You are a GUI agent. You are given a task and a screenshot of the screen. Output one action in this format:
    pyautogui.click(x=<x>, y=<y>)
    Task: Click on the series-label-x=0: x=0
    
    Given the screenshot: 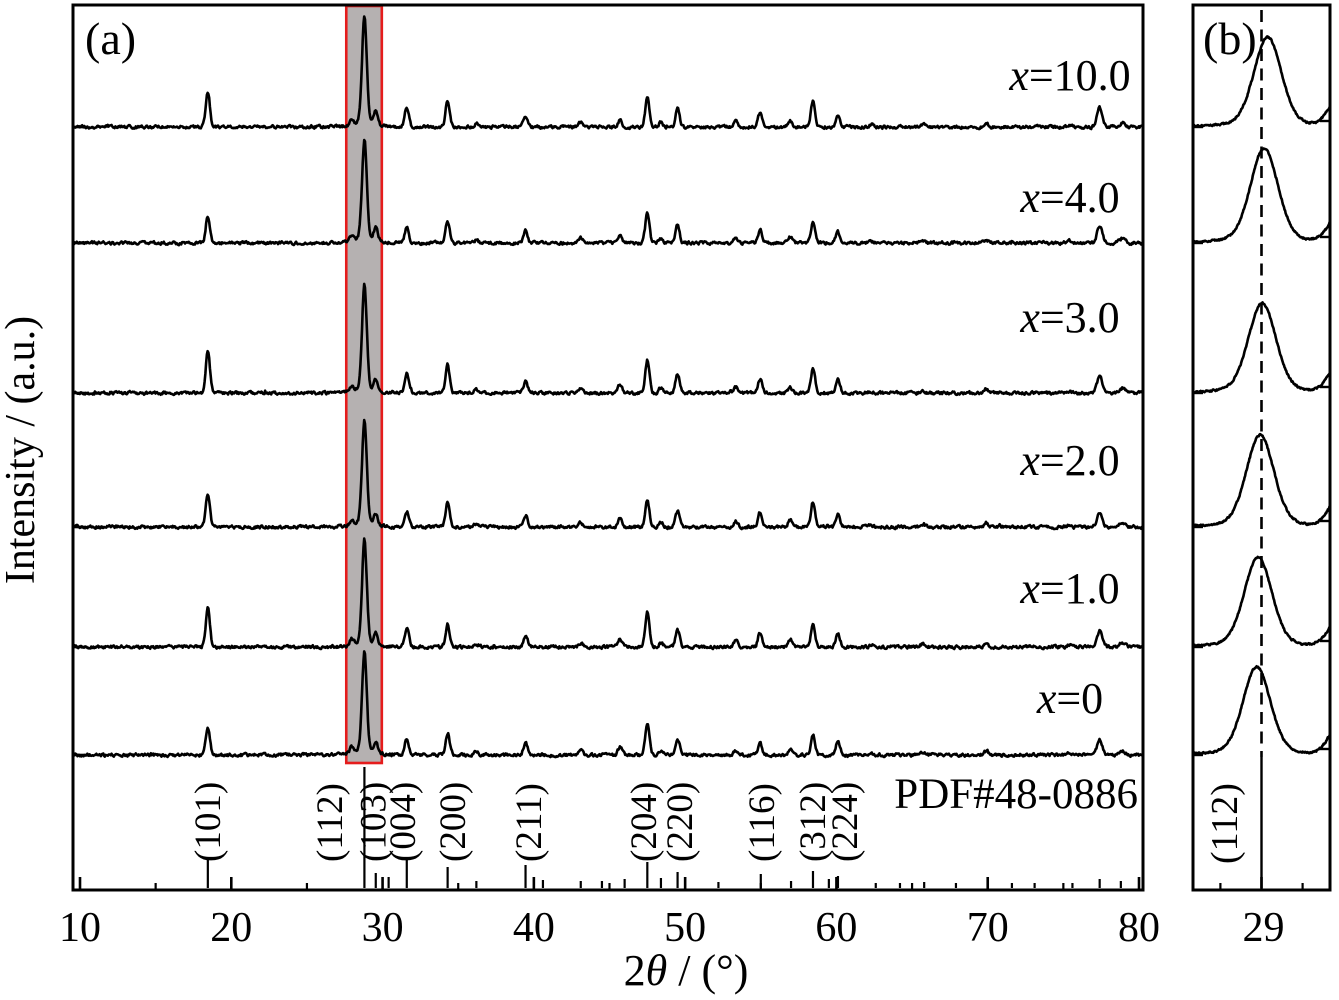 What is the action you would take?
    pyautogui.click(x=1069, y=698)
    